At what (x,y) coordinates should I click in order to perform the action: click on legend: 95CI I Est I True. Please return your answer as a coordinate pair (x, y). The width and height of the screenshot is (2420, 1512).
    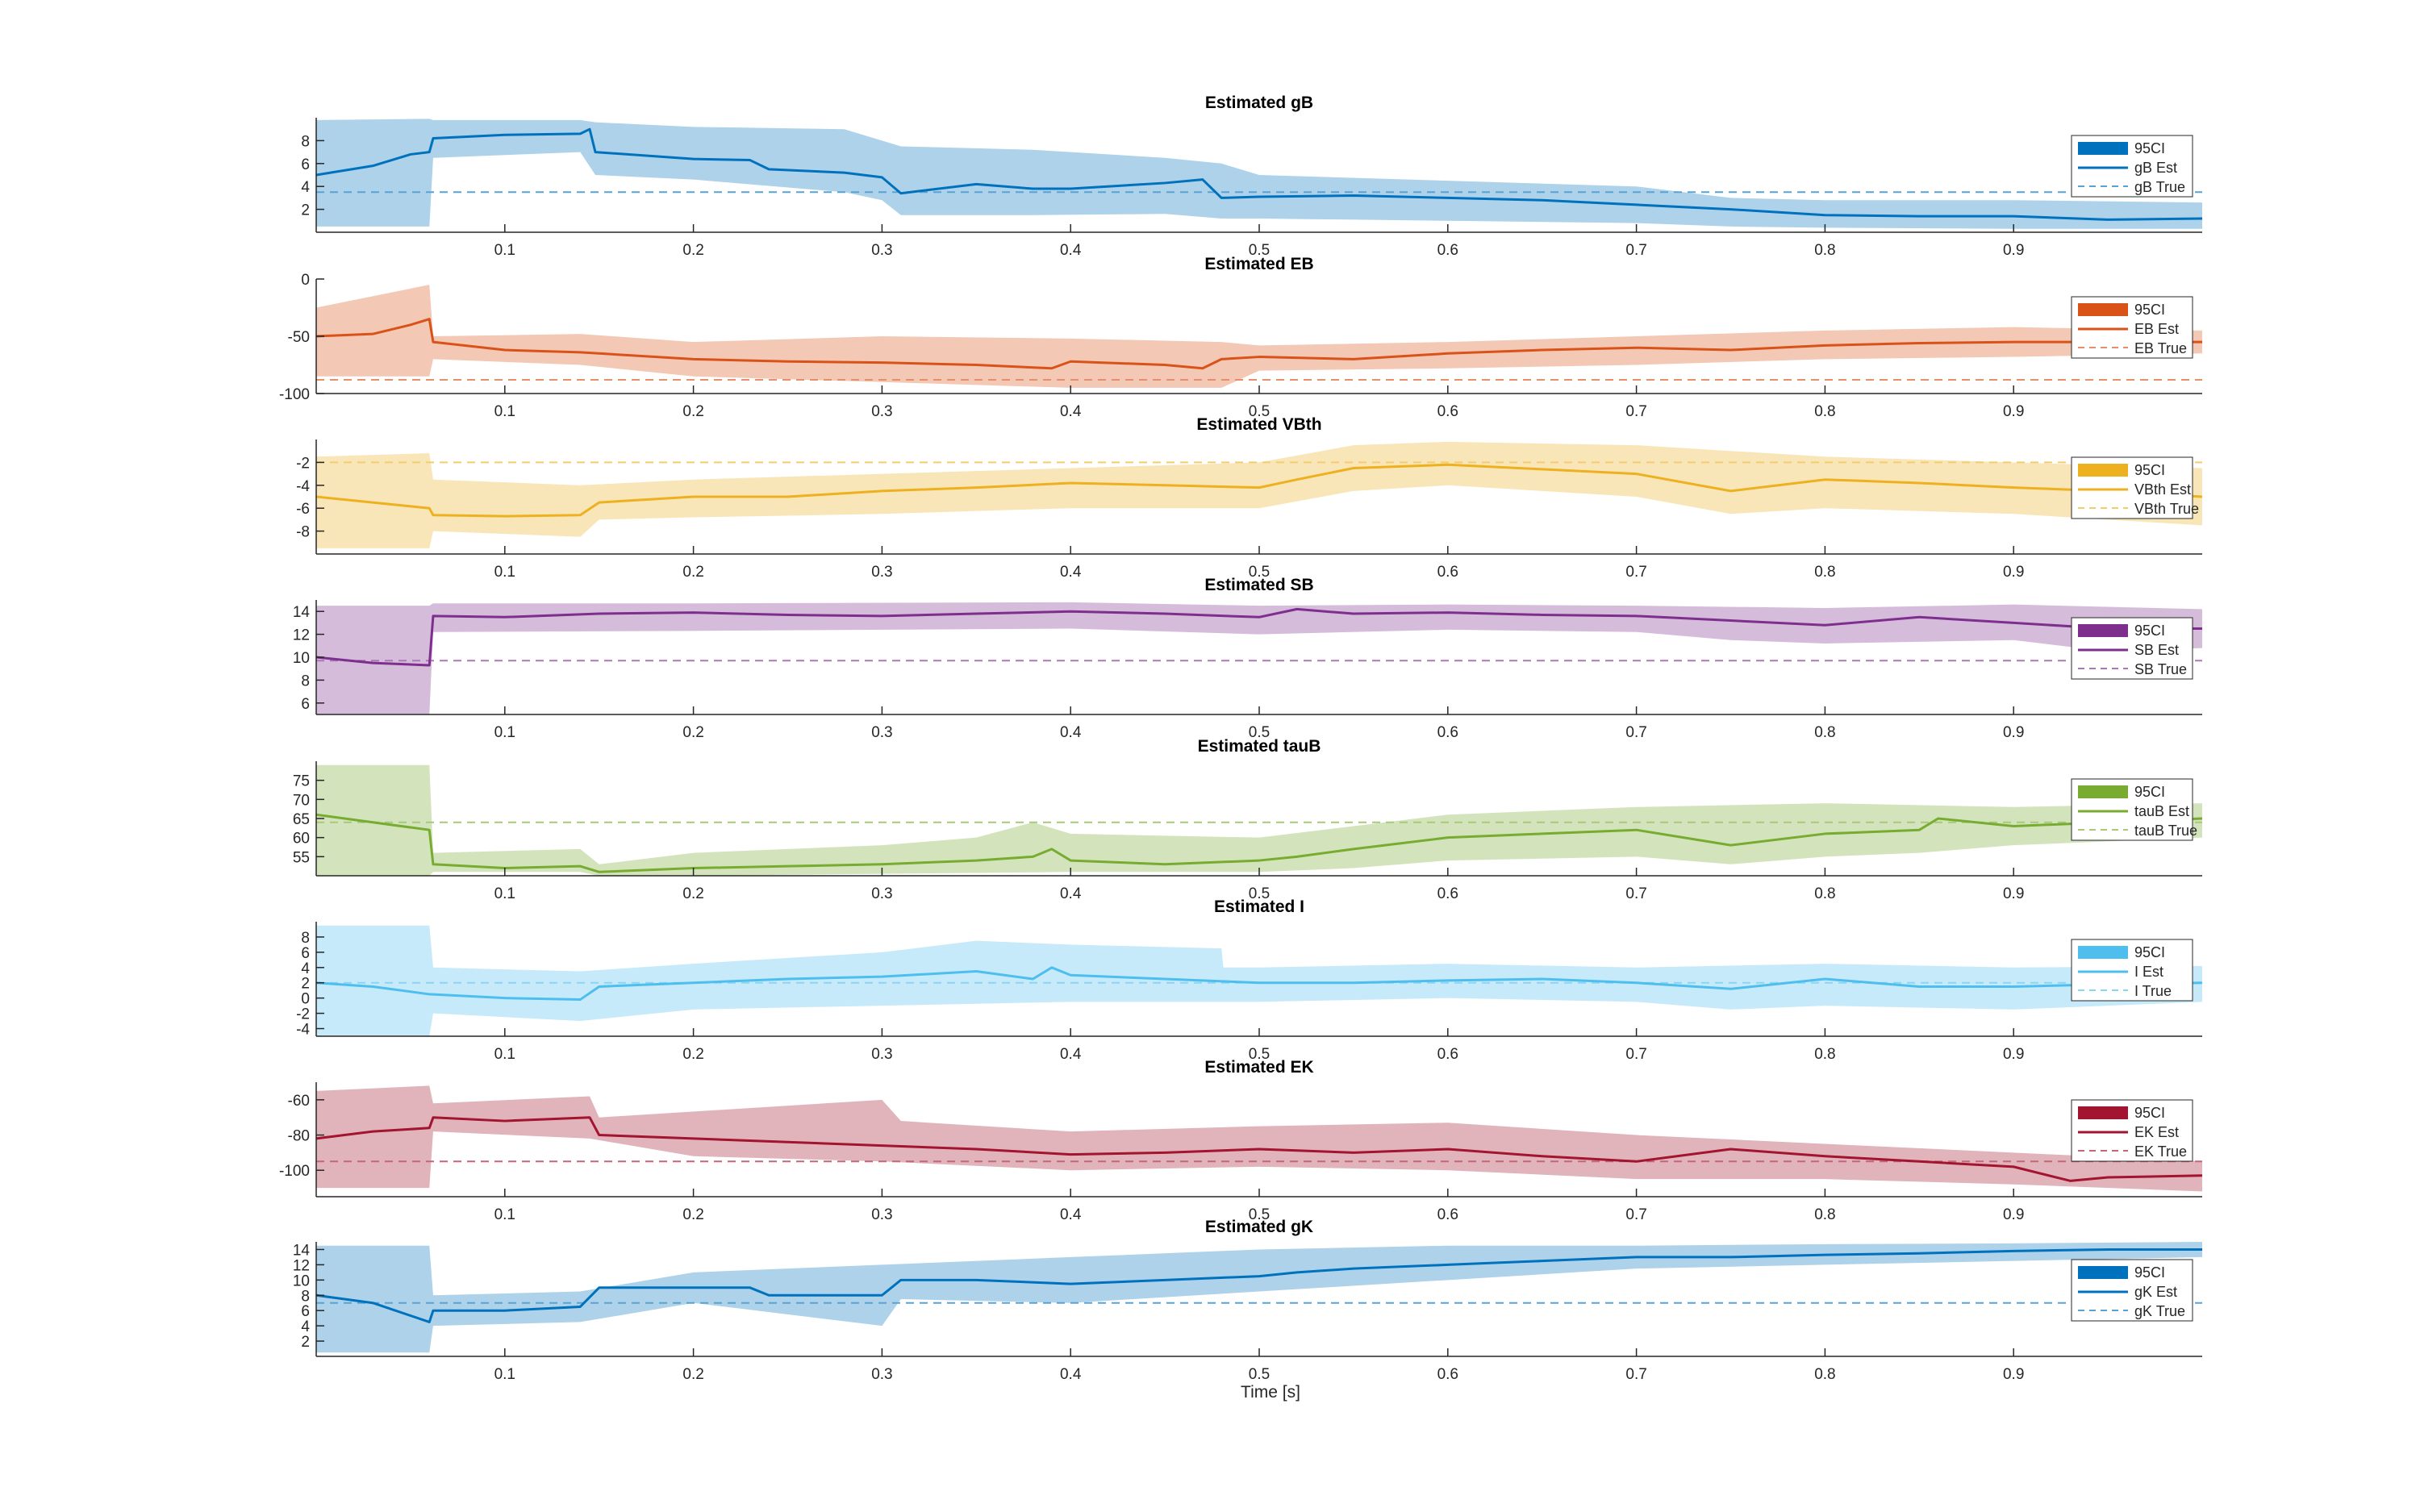
    Looking at the image, I should click on (2132, 970).